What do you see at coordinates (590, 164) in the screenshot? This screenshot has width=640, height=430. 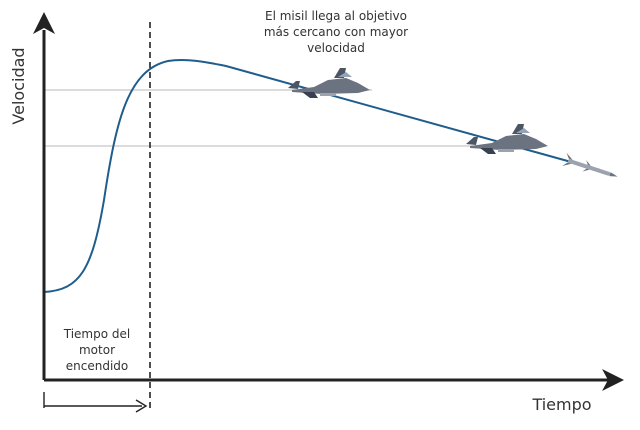 I see `missile-icon` at bounding box center [590, 164].